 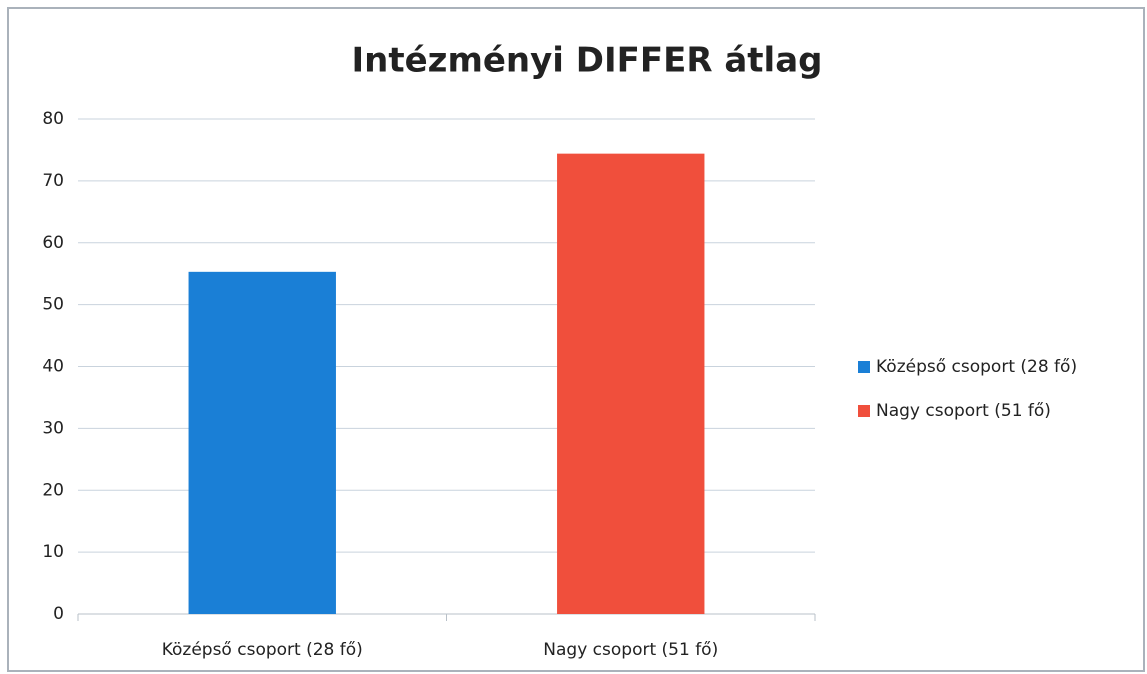 I want to click on chart-title: Intézményi DIFFER átlag, so click(x=586, y=61).